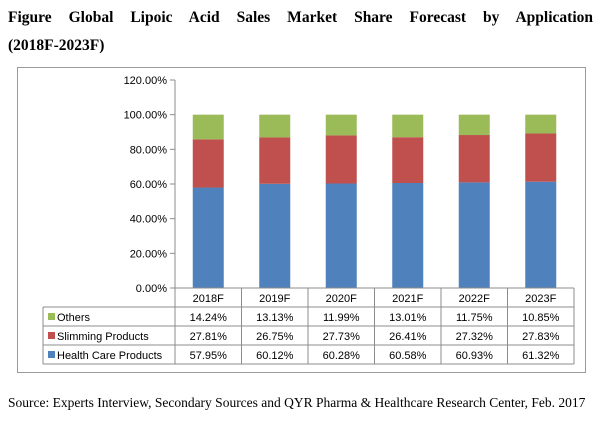 This screenshot has height=443, width=603. What do you see at coordinates (541, 356) in the screenshot?
I see `data-table-value: 61.32%` at bounding box center [541, 356].